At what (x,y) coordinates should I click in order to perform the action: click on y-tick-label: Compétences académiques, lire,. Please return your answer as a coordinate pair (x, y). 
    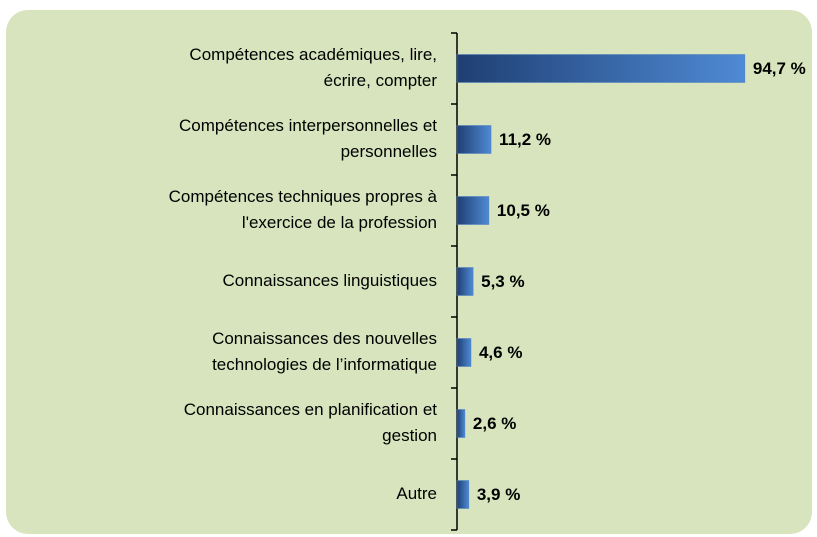
    Looking at the image, I should click on (313, 54).